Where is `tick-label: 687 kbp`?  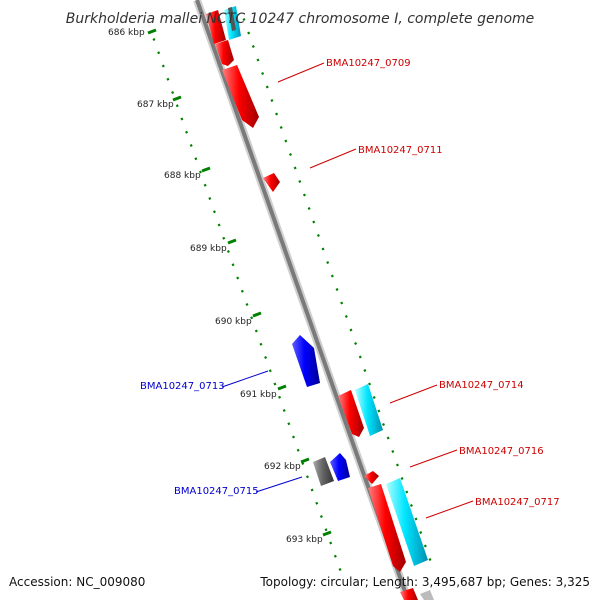 tick-label: 687 kbp is located at coordinates (155, 105).